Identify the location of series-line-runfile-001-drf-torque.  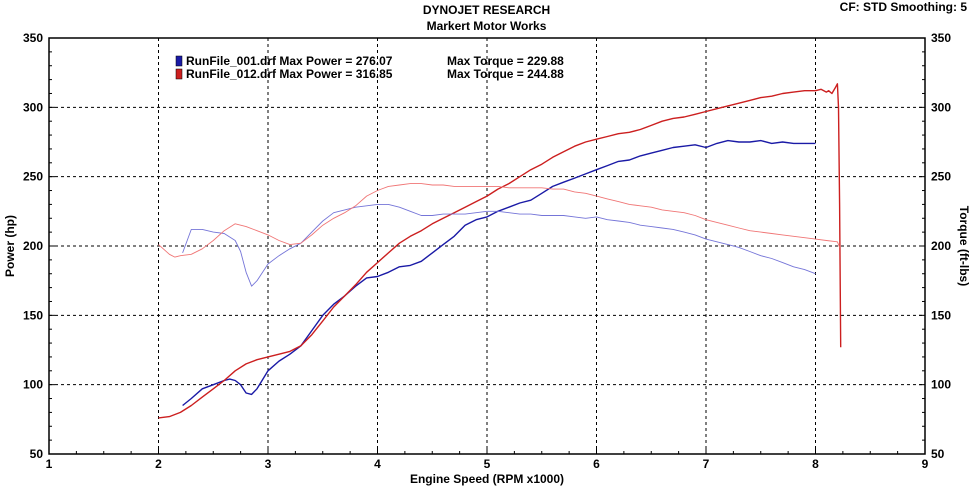
(499, 245).